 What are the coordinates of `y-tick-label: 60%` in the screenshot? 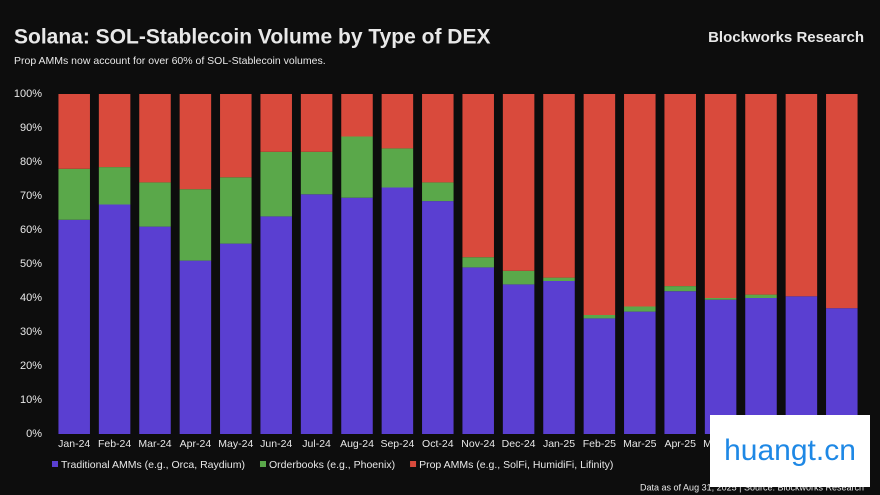 It's located at (31, 230).